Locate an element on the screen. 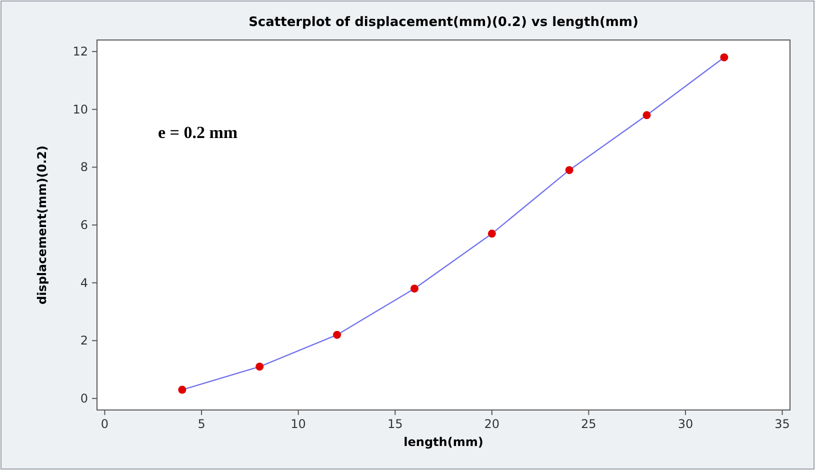 The width and height of the screenshot is (815, 470). chart-title: Scatterplot of displacement(mm)(0.2) vs length(mm) is located at coordinates (443, 22).